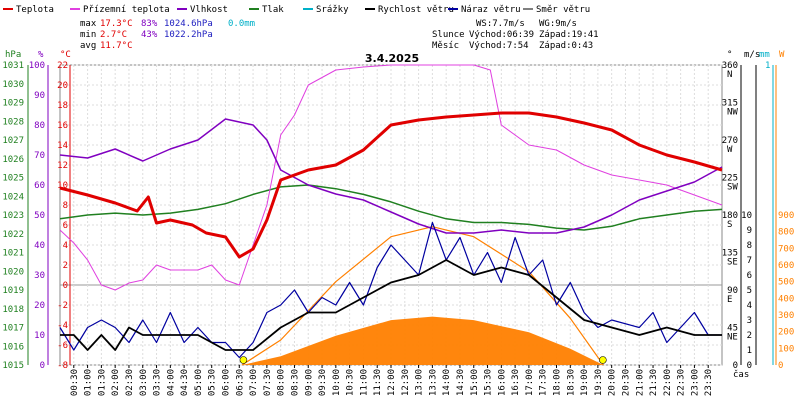  I want to click on x-tick-label: 19:00, so click(585, 382).